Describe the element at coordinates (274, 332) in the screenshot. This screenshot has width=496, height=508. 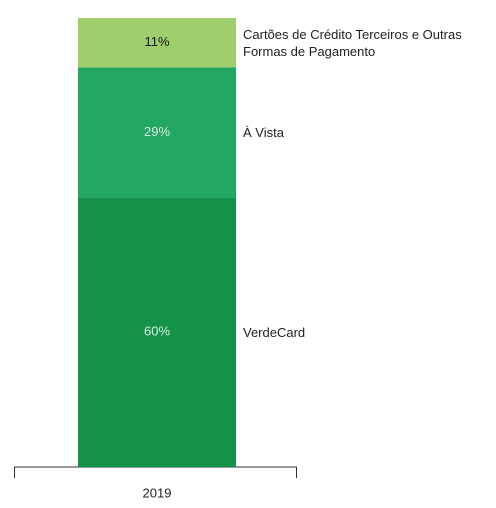
I see `series-label: VerdeCard` at that location.